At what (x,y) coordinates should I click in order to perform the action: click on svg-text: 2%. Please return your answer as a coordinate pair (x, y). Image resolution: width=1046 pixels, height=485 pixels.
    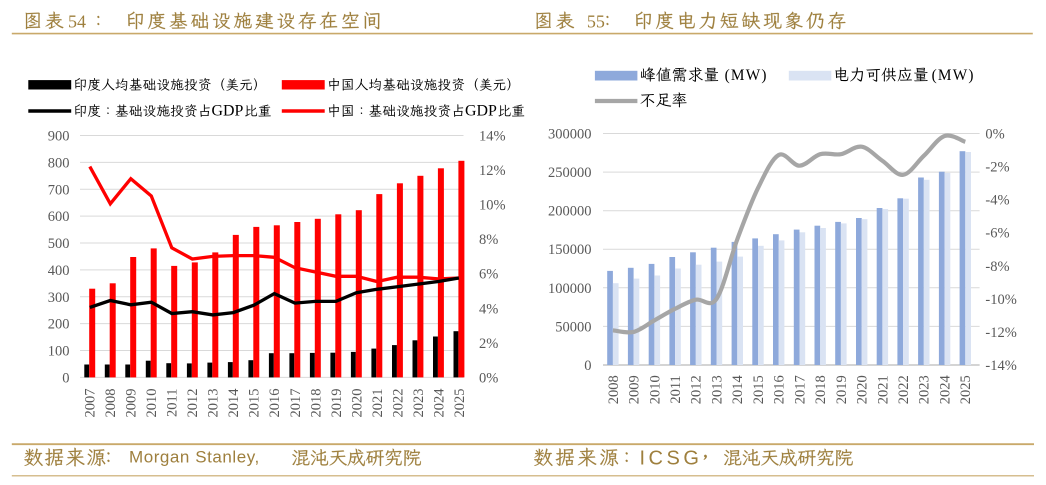
    Looking at the image, I should click on (488, 344).